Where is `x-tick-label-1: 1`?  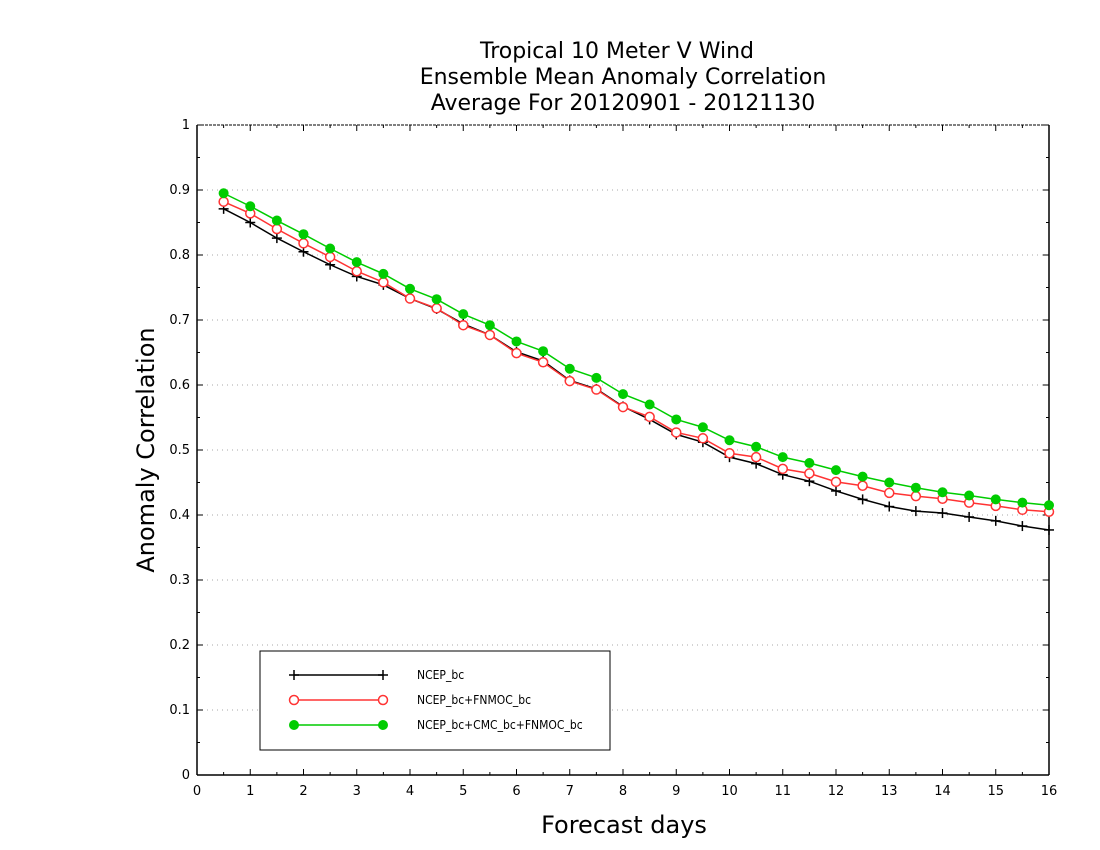 x-tick-label-1: 1 is located at coordinates (250, 791).